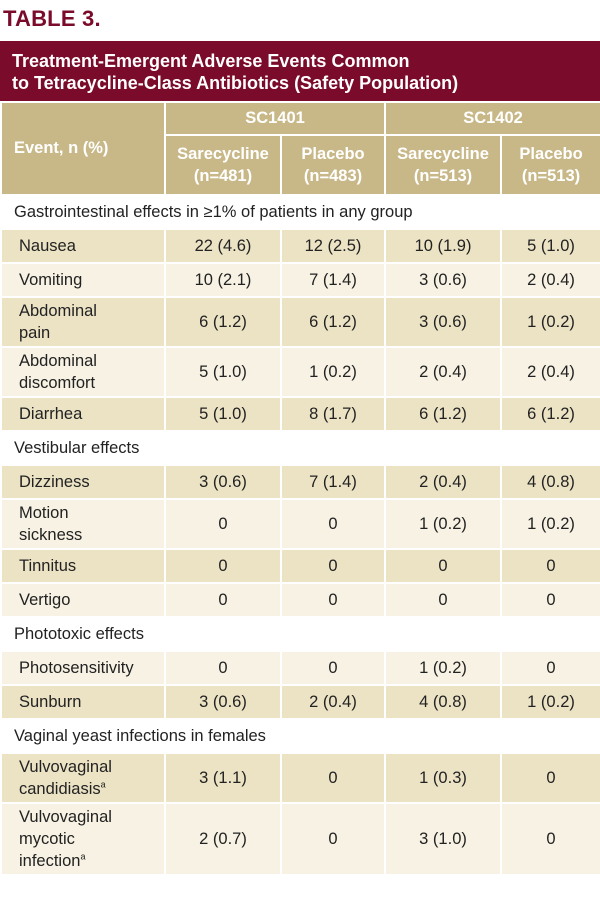  What do you see at coordinates (83, 246) in the screenshot?
I see `event-label: Nausea` at bounding box center [83, 246].